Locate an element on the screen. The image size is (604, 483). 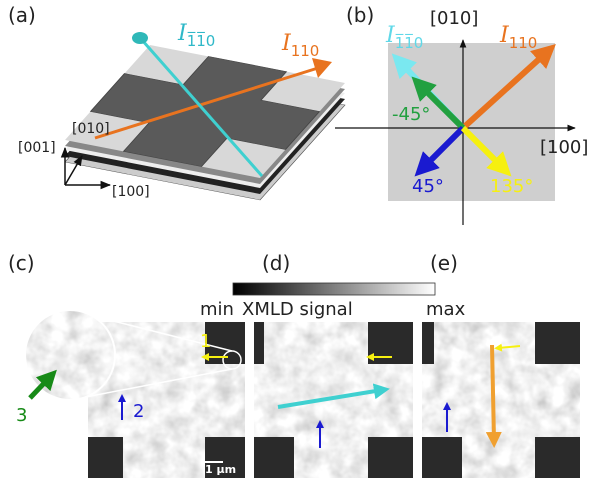
marker-label: 2 is located at coordinates (138, 411).